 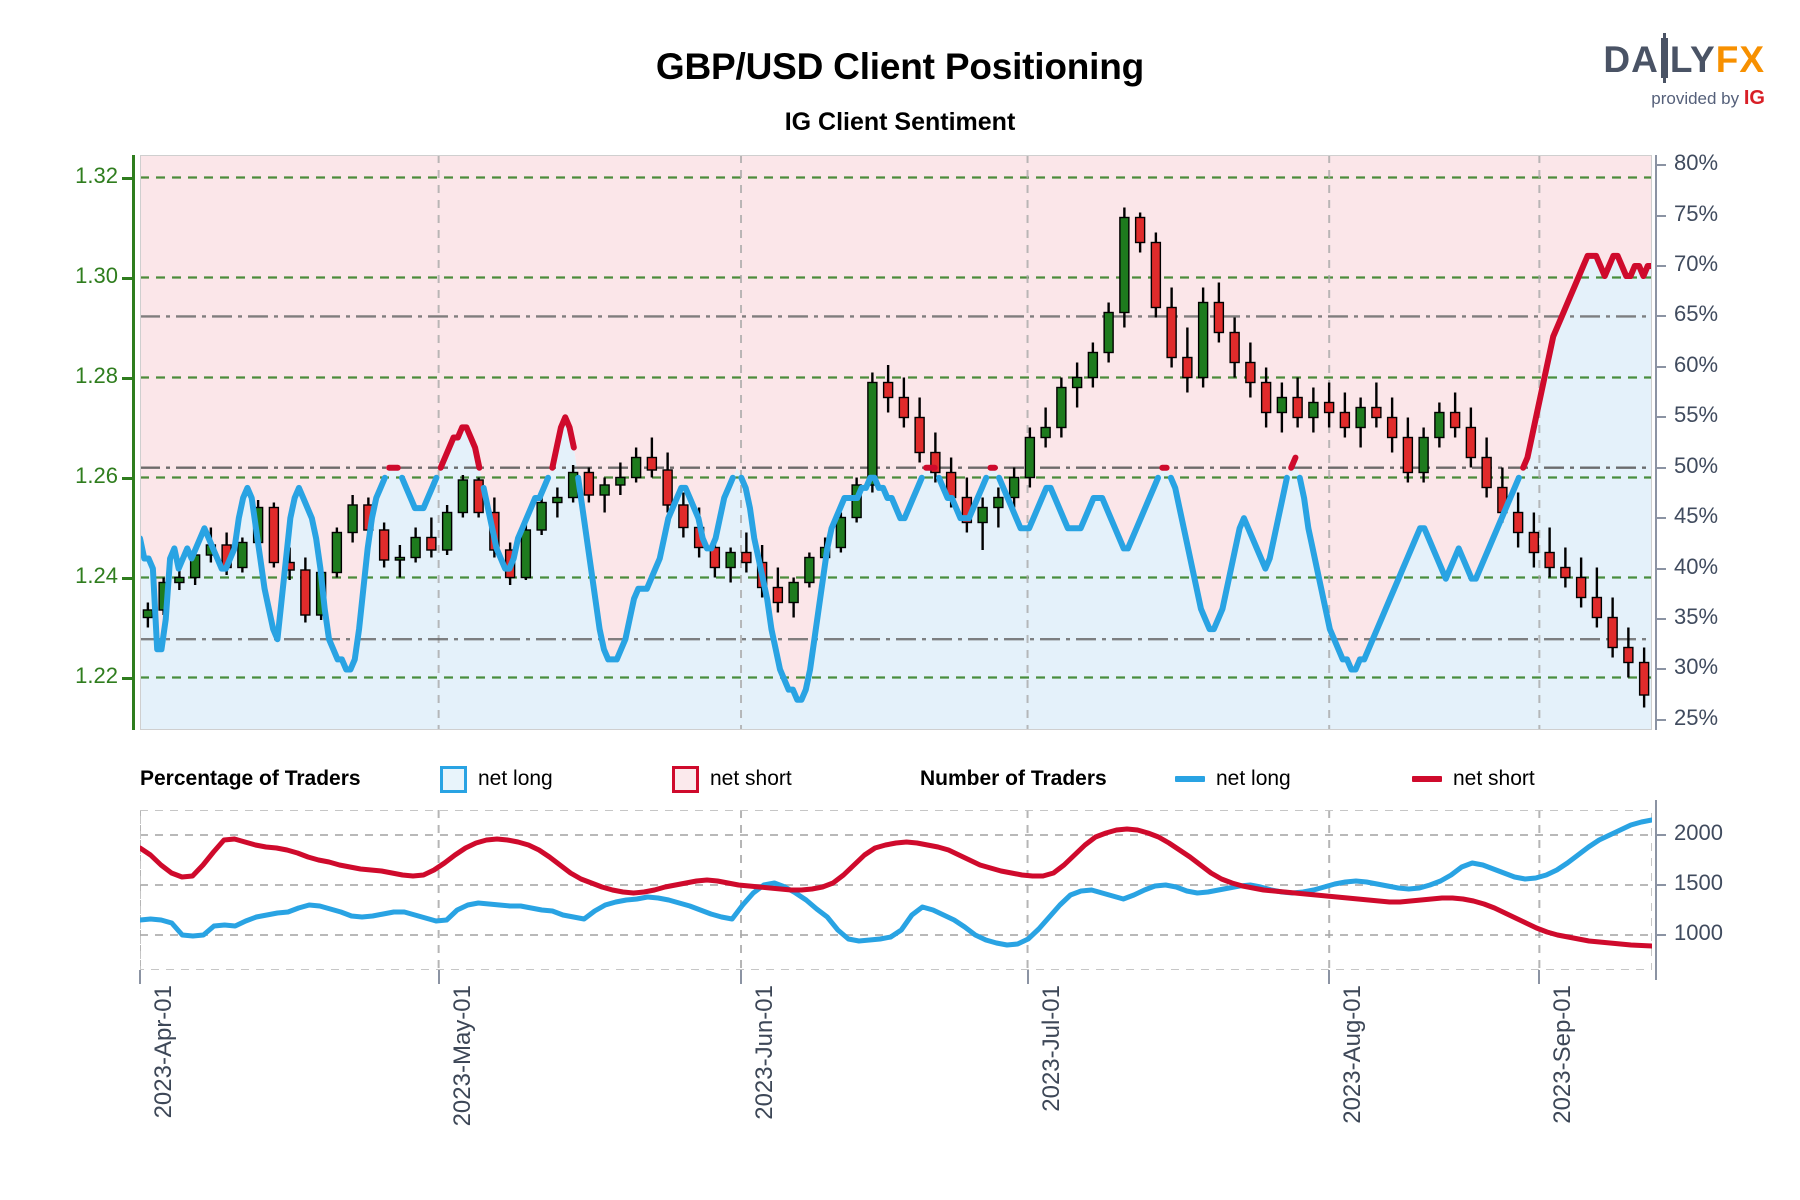 What do you see at coordinates (496, 779) in the screenshot?
I see `legend-item-pct-net-long: net long` at bounding box center [496, 779].